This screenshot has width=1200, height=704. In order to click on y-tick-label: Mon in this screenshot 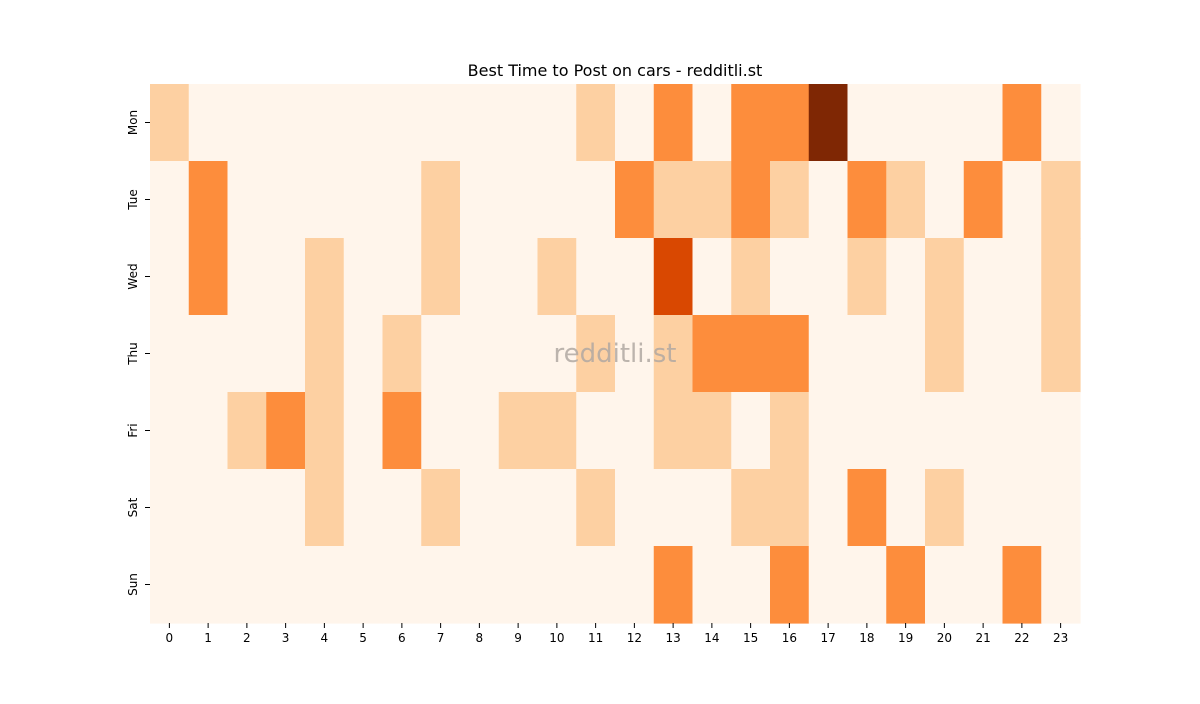, I will do `click(133, 122)`.